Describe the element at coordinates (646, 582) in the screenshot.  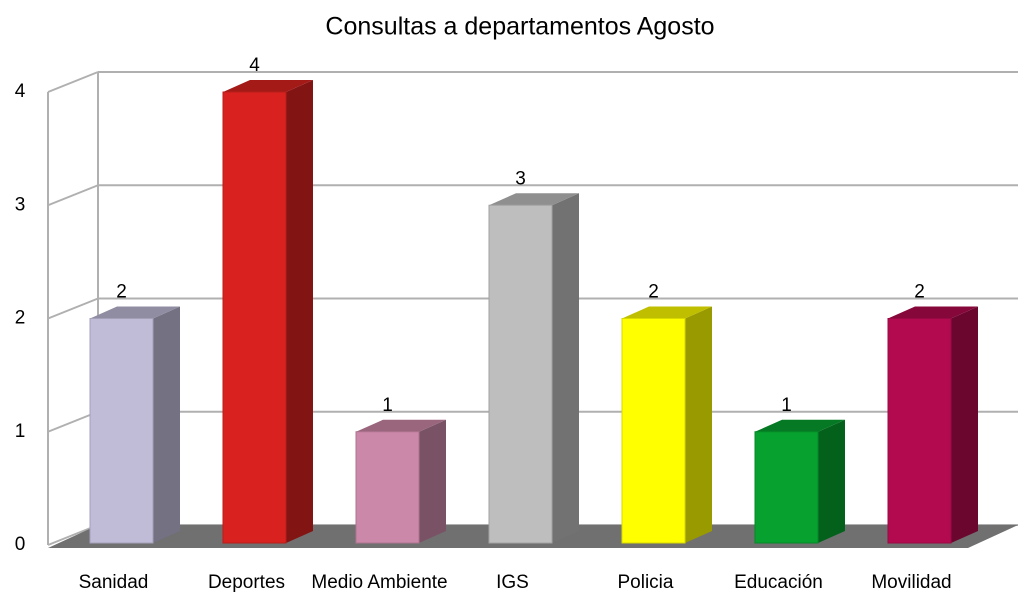
I see `x-tick-label: Policia` at that location.